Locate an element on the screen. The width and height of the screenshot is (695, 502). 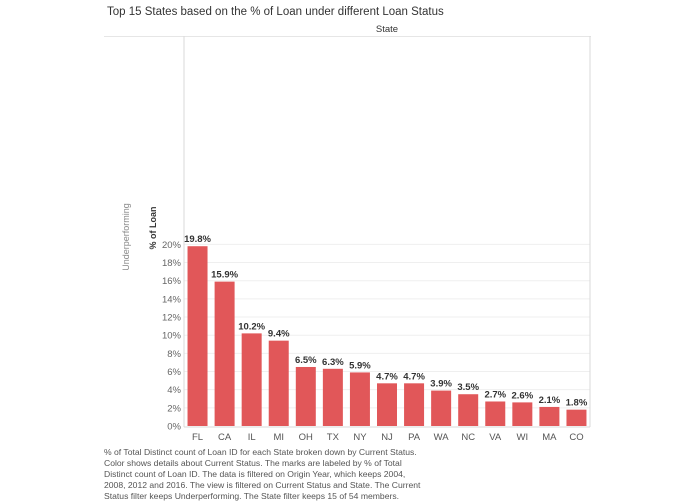
x-tick-label: CA is located at coordinates (225, 437).